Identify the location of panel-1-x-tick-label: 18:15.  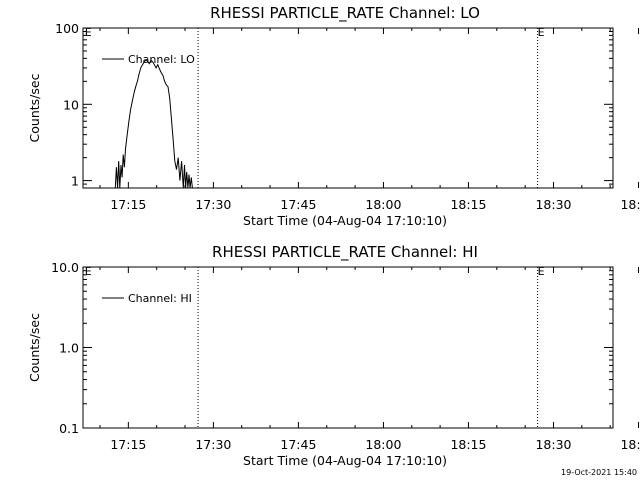
(468, 204).